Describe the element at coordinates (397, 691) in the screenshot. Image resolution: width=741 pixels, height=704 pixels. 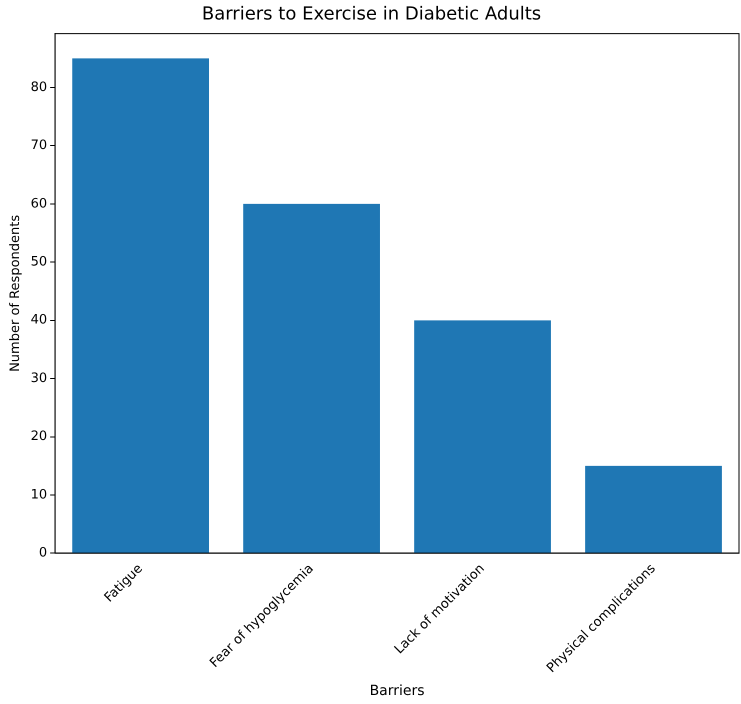
I see `x-axis-title: Barriers` at that location.